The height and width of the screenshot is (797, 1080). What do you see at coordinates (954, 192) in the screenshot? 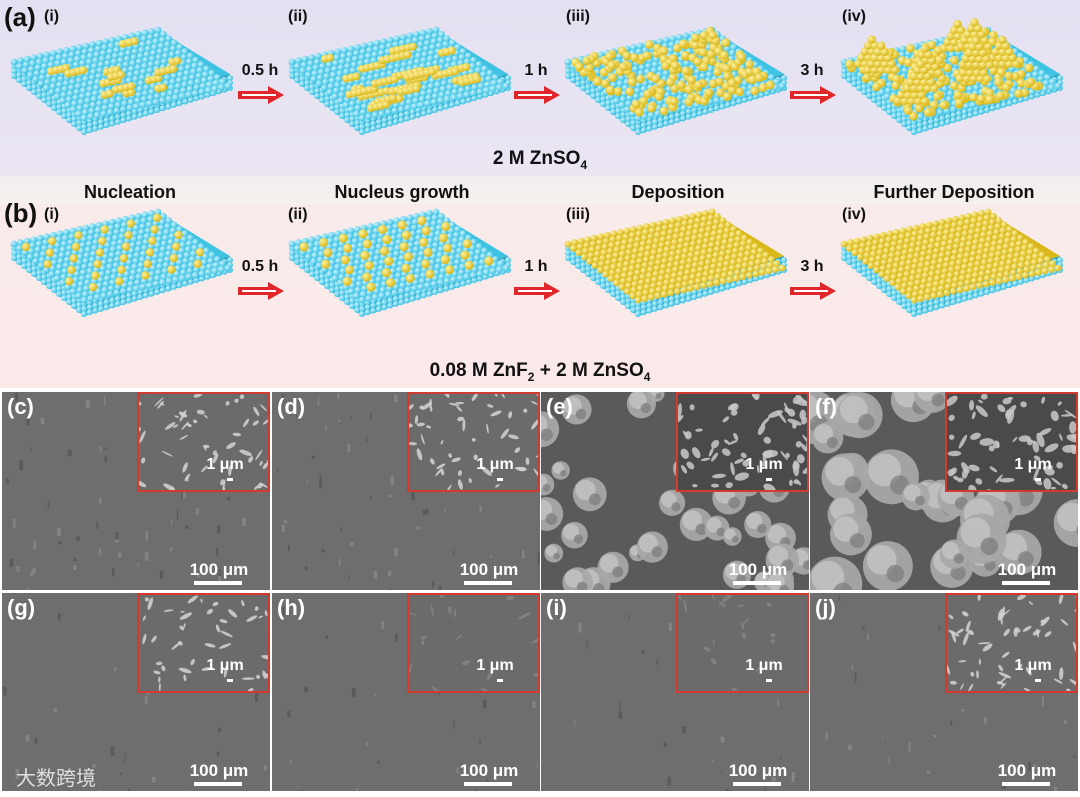
I see `stage-label-further-deposition: Further Deposition` at bounding box center [954, 192].